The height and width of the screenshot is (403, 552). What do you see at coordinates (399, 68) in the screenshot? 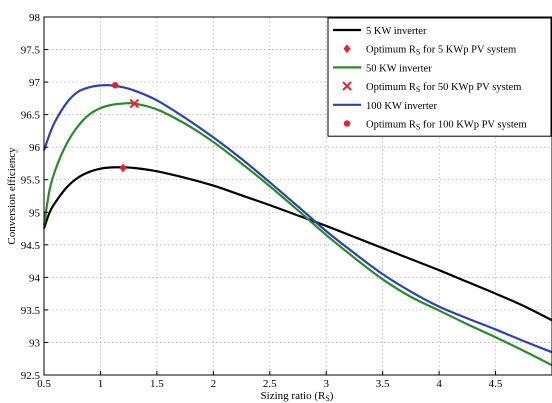
I see `legend-label-50kw: 50 KW inverter` at bounding box center [399, 68].